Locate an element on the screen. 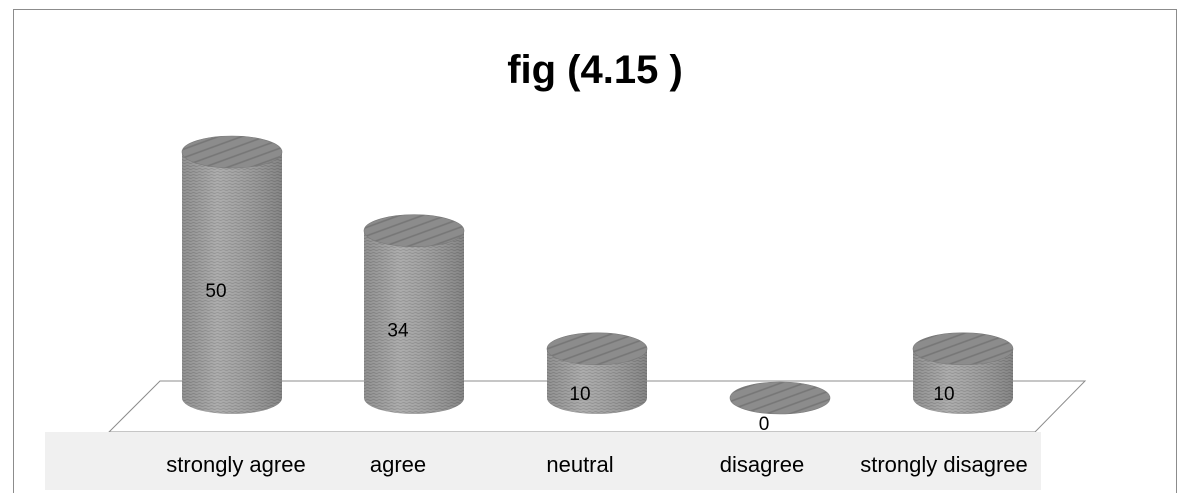 The width and height of the screenshot is (1186, 493). category-label: strongly agree is located at coordinates (235, 464).